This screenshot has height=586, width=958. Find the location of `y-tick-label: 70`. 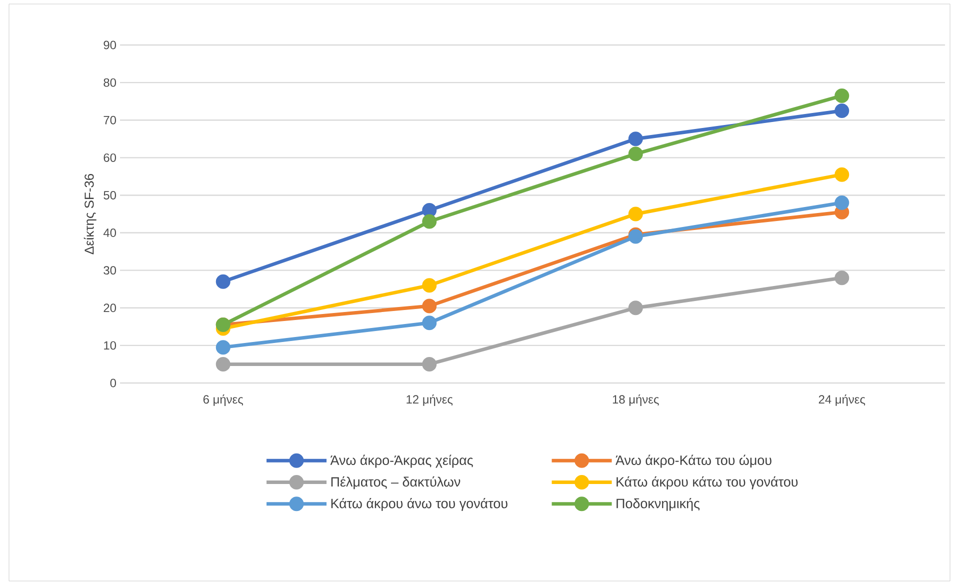

y-tick-label: 70 is located at coordinates (110, 120).